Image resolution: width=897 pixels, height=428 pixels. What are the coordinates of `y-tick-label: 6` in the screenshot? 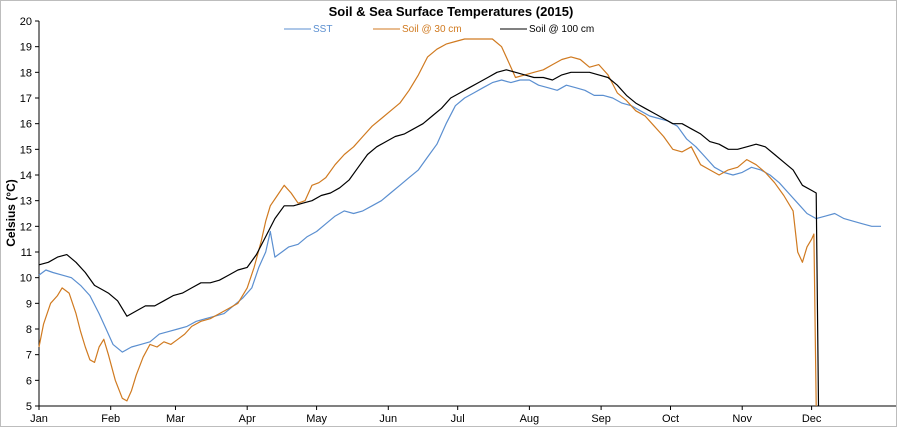 It's located at (29, 381).